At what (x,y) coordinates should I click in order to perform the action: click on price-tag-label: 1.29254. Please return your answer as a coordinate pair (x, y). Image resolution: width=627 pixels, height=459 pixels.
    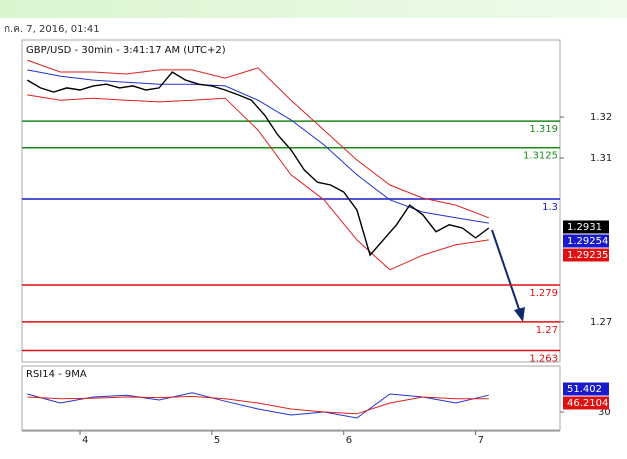
    Looking at the image, I should click on (587, 241).